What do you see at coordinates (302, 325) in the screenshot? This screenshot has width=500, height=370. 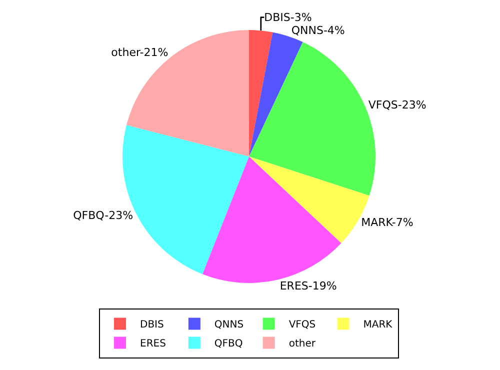 I see `legend-label: VFQS` at bounding box center [302, 325].